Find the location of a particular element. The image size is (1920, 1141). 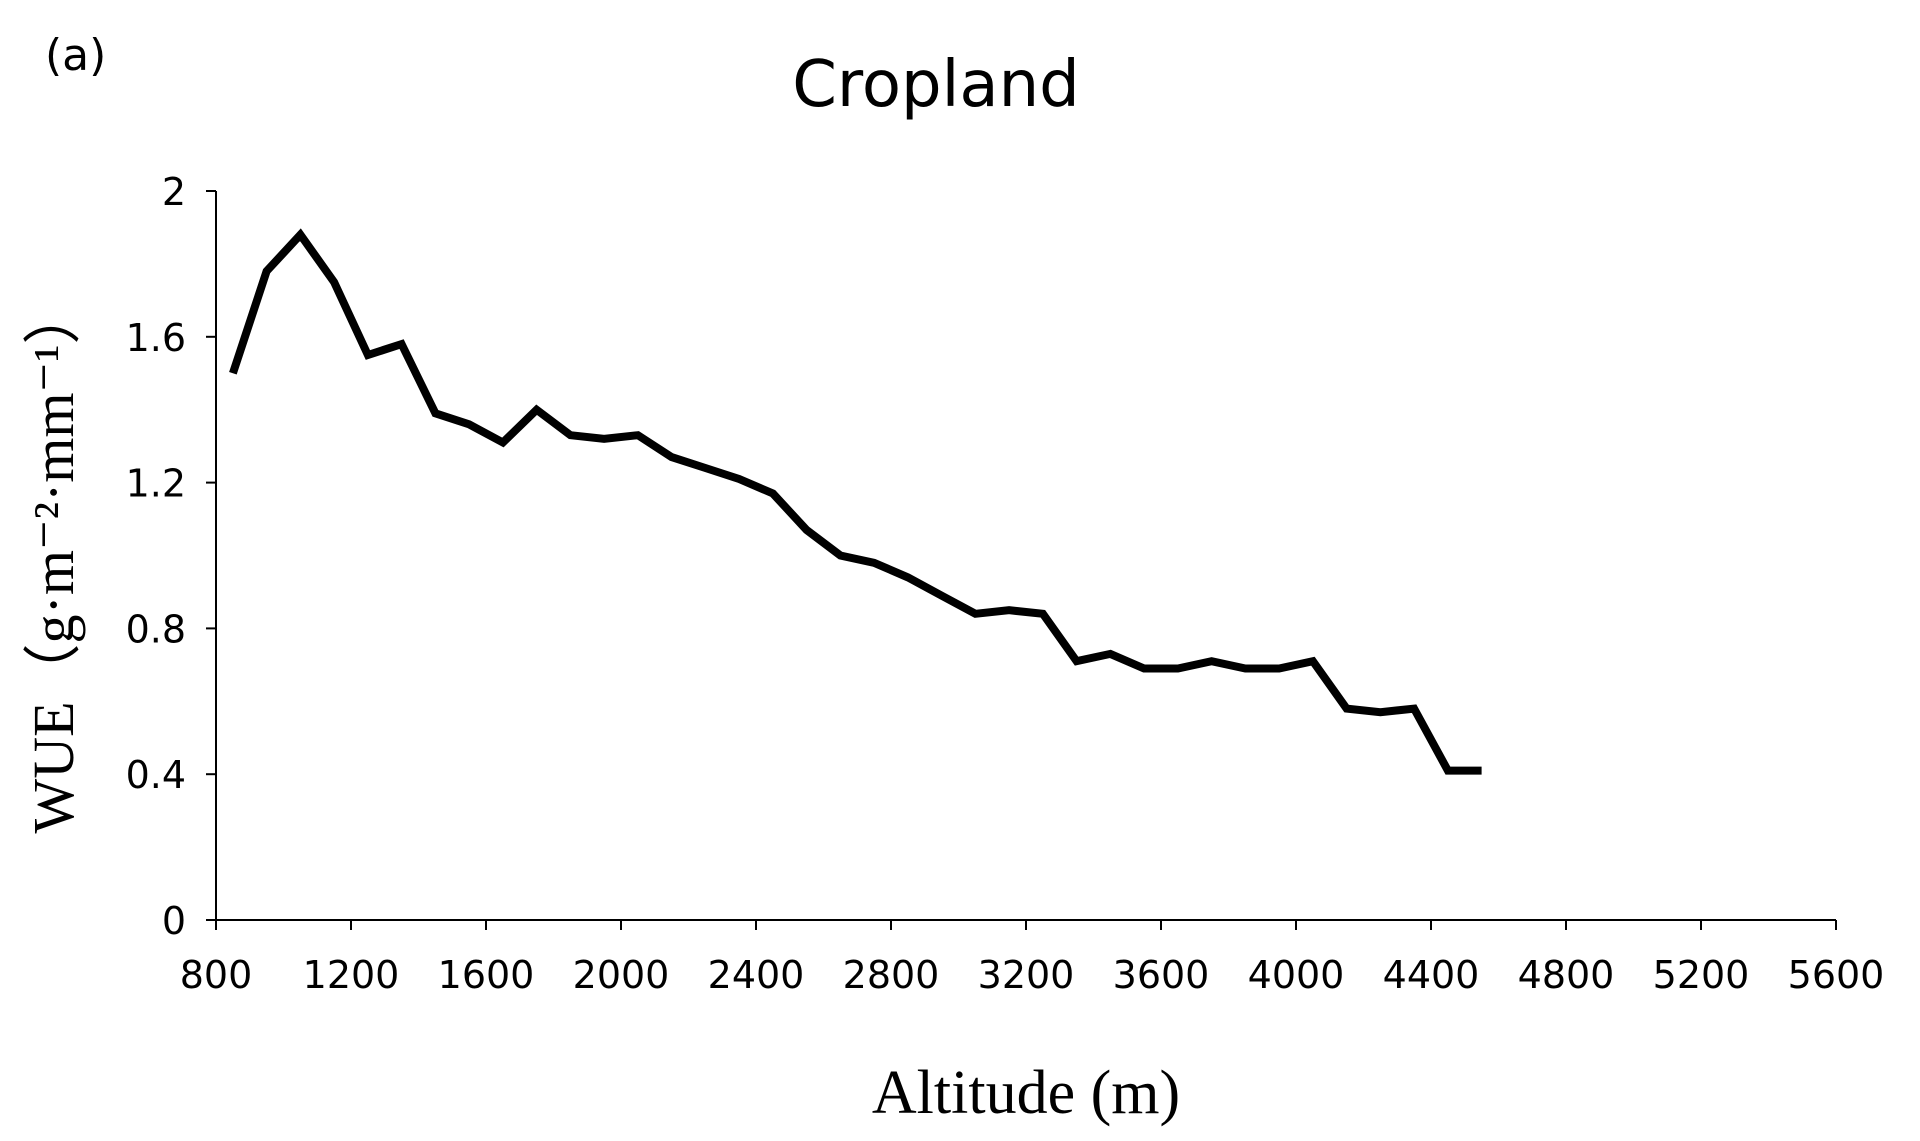

x-tick-label: 4000 is located at coordinates (1296, 975).